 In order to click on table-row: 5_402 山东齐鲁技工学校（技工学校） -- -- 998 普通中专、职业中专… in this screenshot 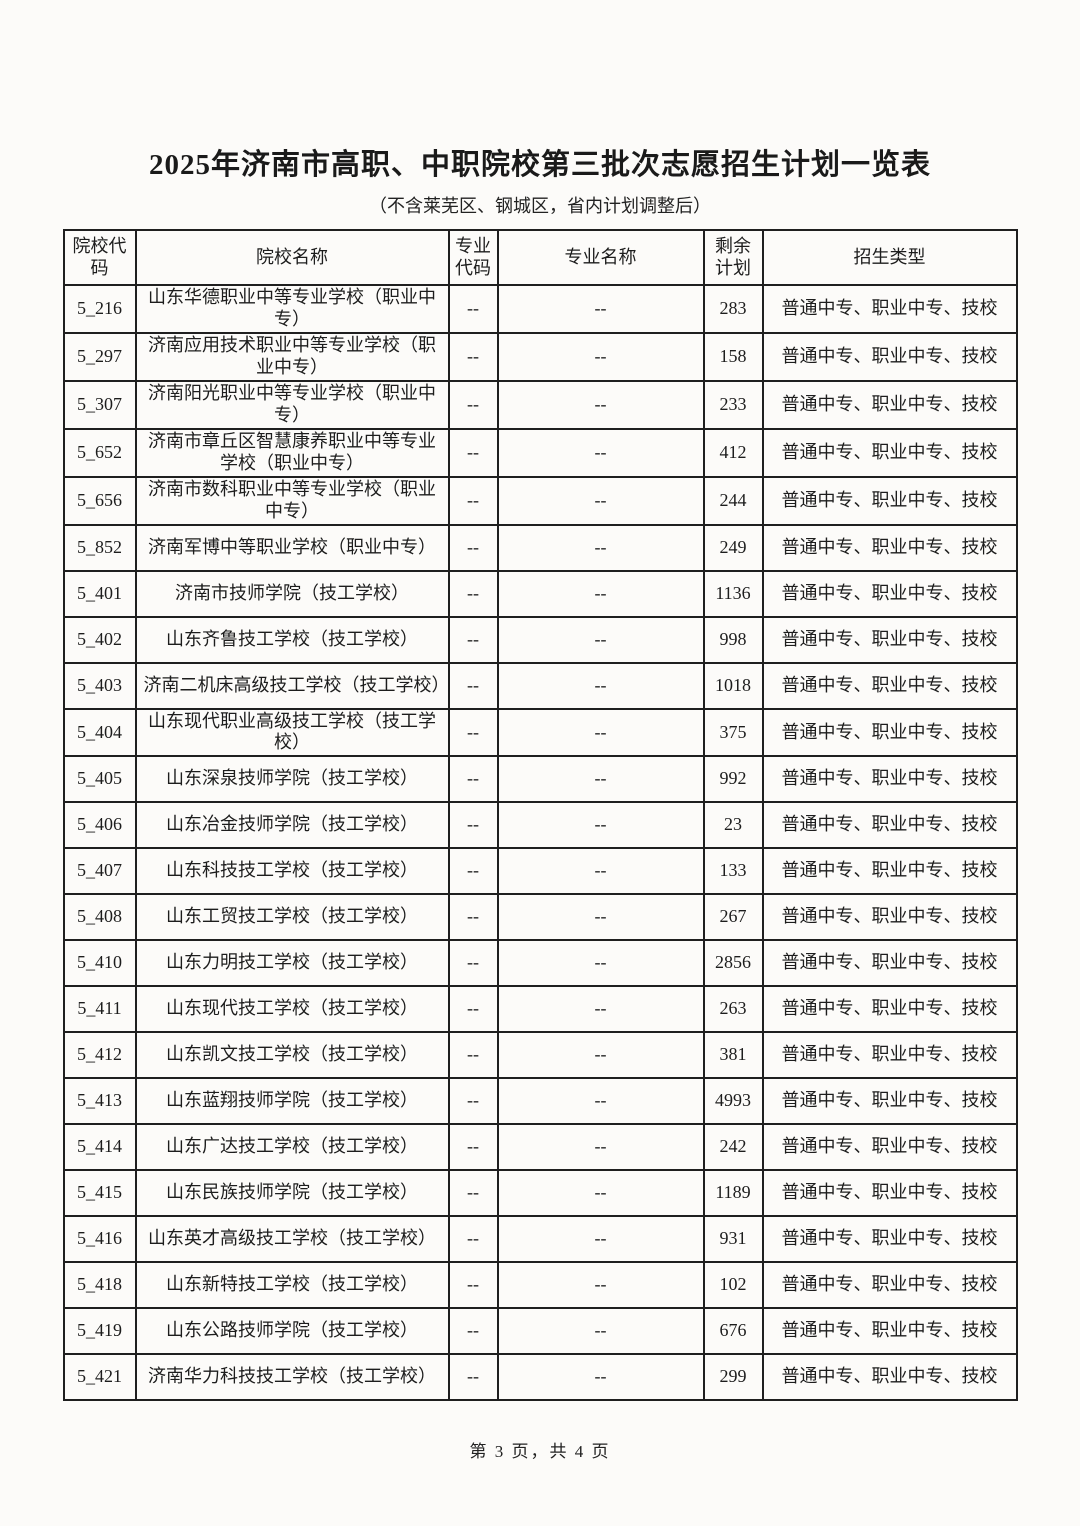, I will do `click(540, 639)`.